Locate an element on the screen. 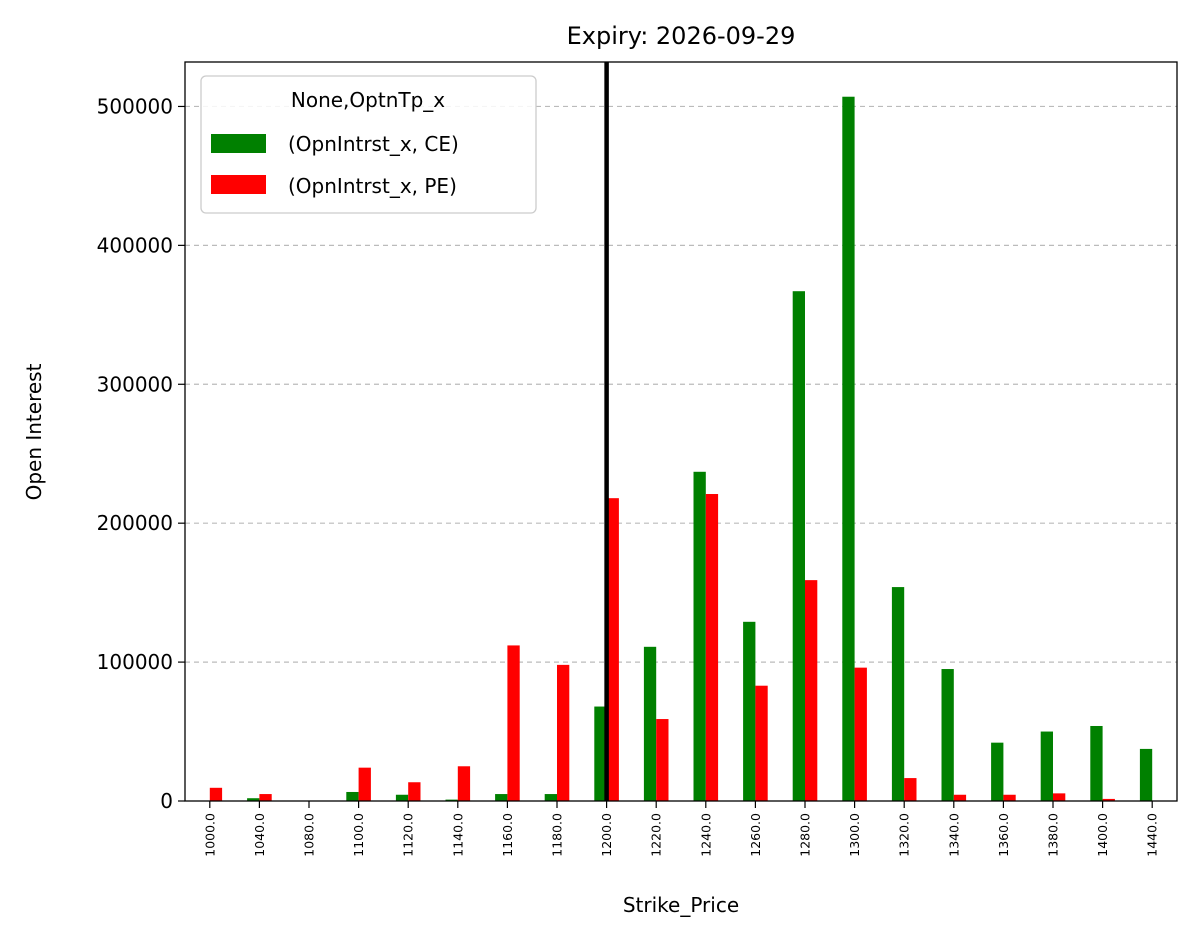 The width and height of the screenshot is (1197, 943). x-tick-label: 1340.0 is located at coordinates (953, 835).